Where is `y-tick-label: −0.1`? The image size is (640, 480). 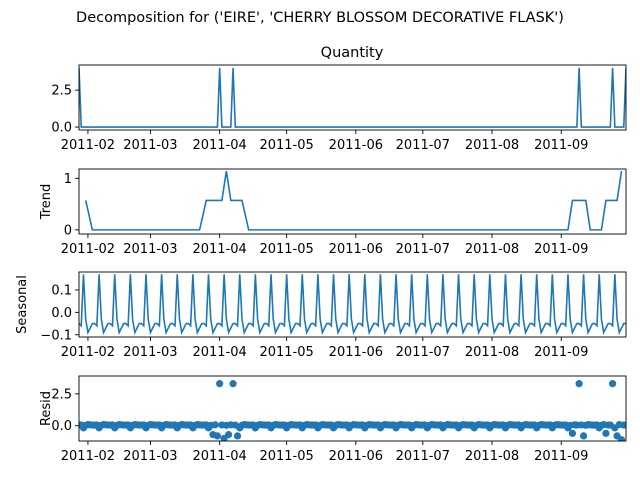 y-tick-label: −0.1 is located at coordinates (56, 335).